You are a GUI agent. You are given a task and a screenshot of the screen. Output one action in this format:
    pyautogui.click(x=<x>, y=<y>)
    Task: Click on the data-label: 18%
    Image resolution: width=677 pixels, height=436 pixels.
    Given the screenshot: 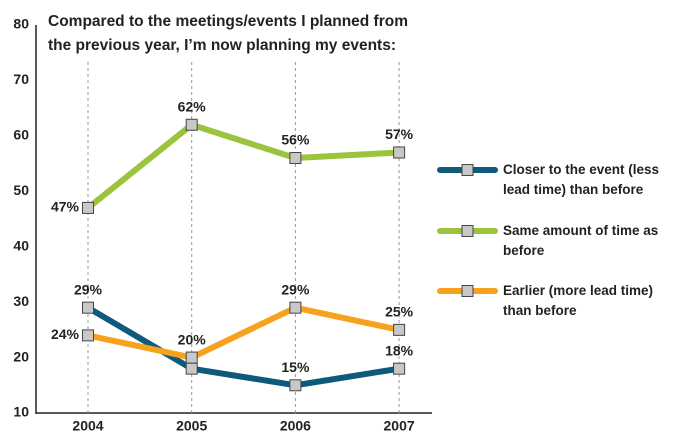 What is the action you would take?
    pyautogui.click(x=399, y=350)
    